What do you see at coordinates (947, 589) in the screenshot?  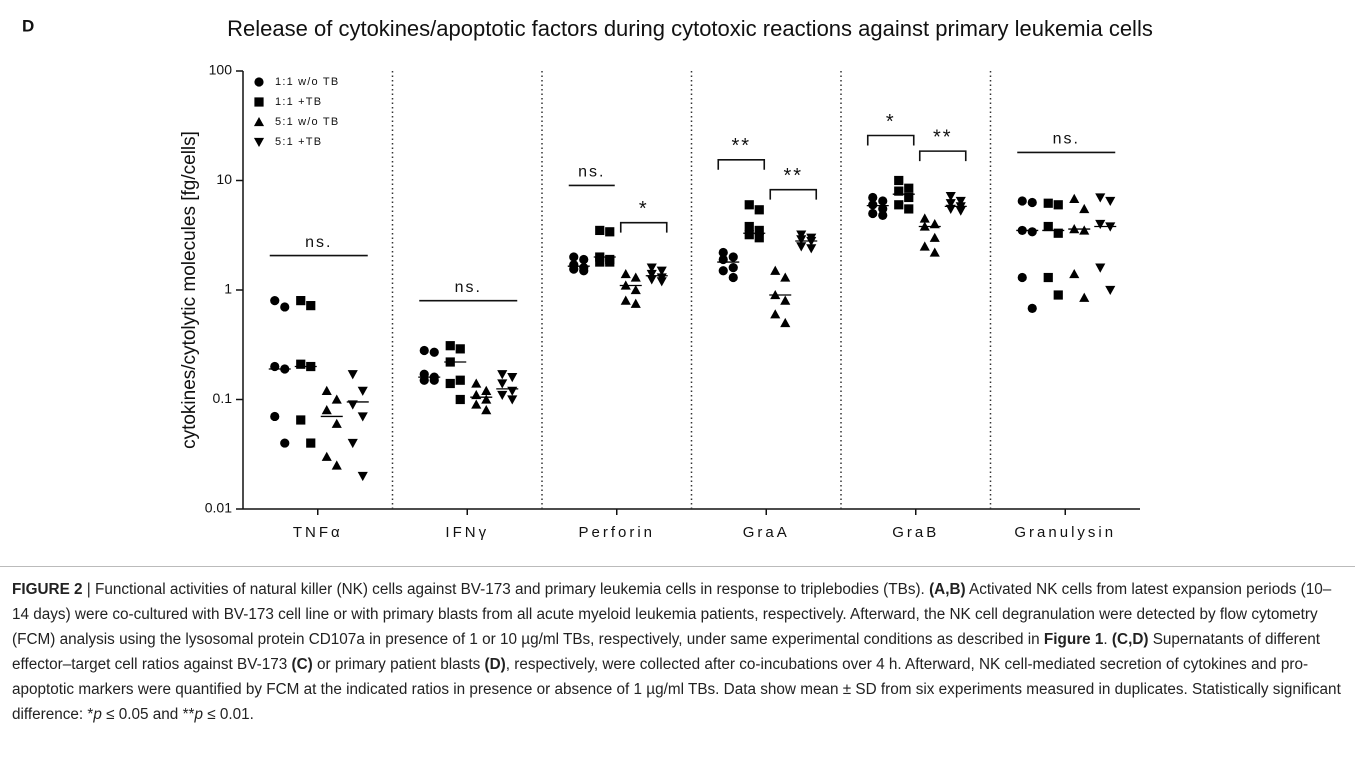 I see `caption-run: (A,B)` at bounding box center [947, 589].